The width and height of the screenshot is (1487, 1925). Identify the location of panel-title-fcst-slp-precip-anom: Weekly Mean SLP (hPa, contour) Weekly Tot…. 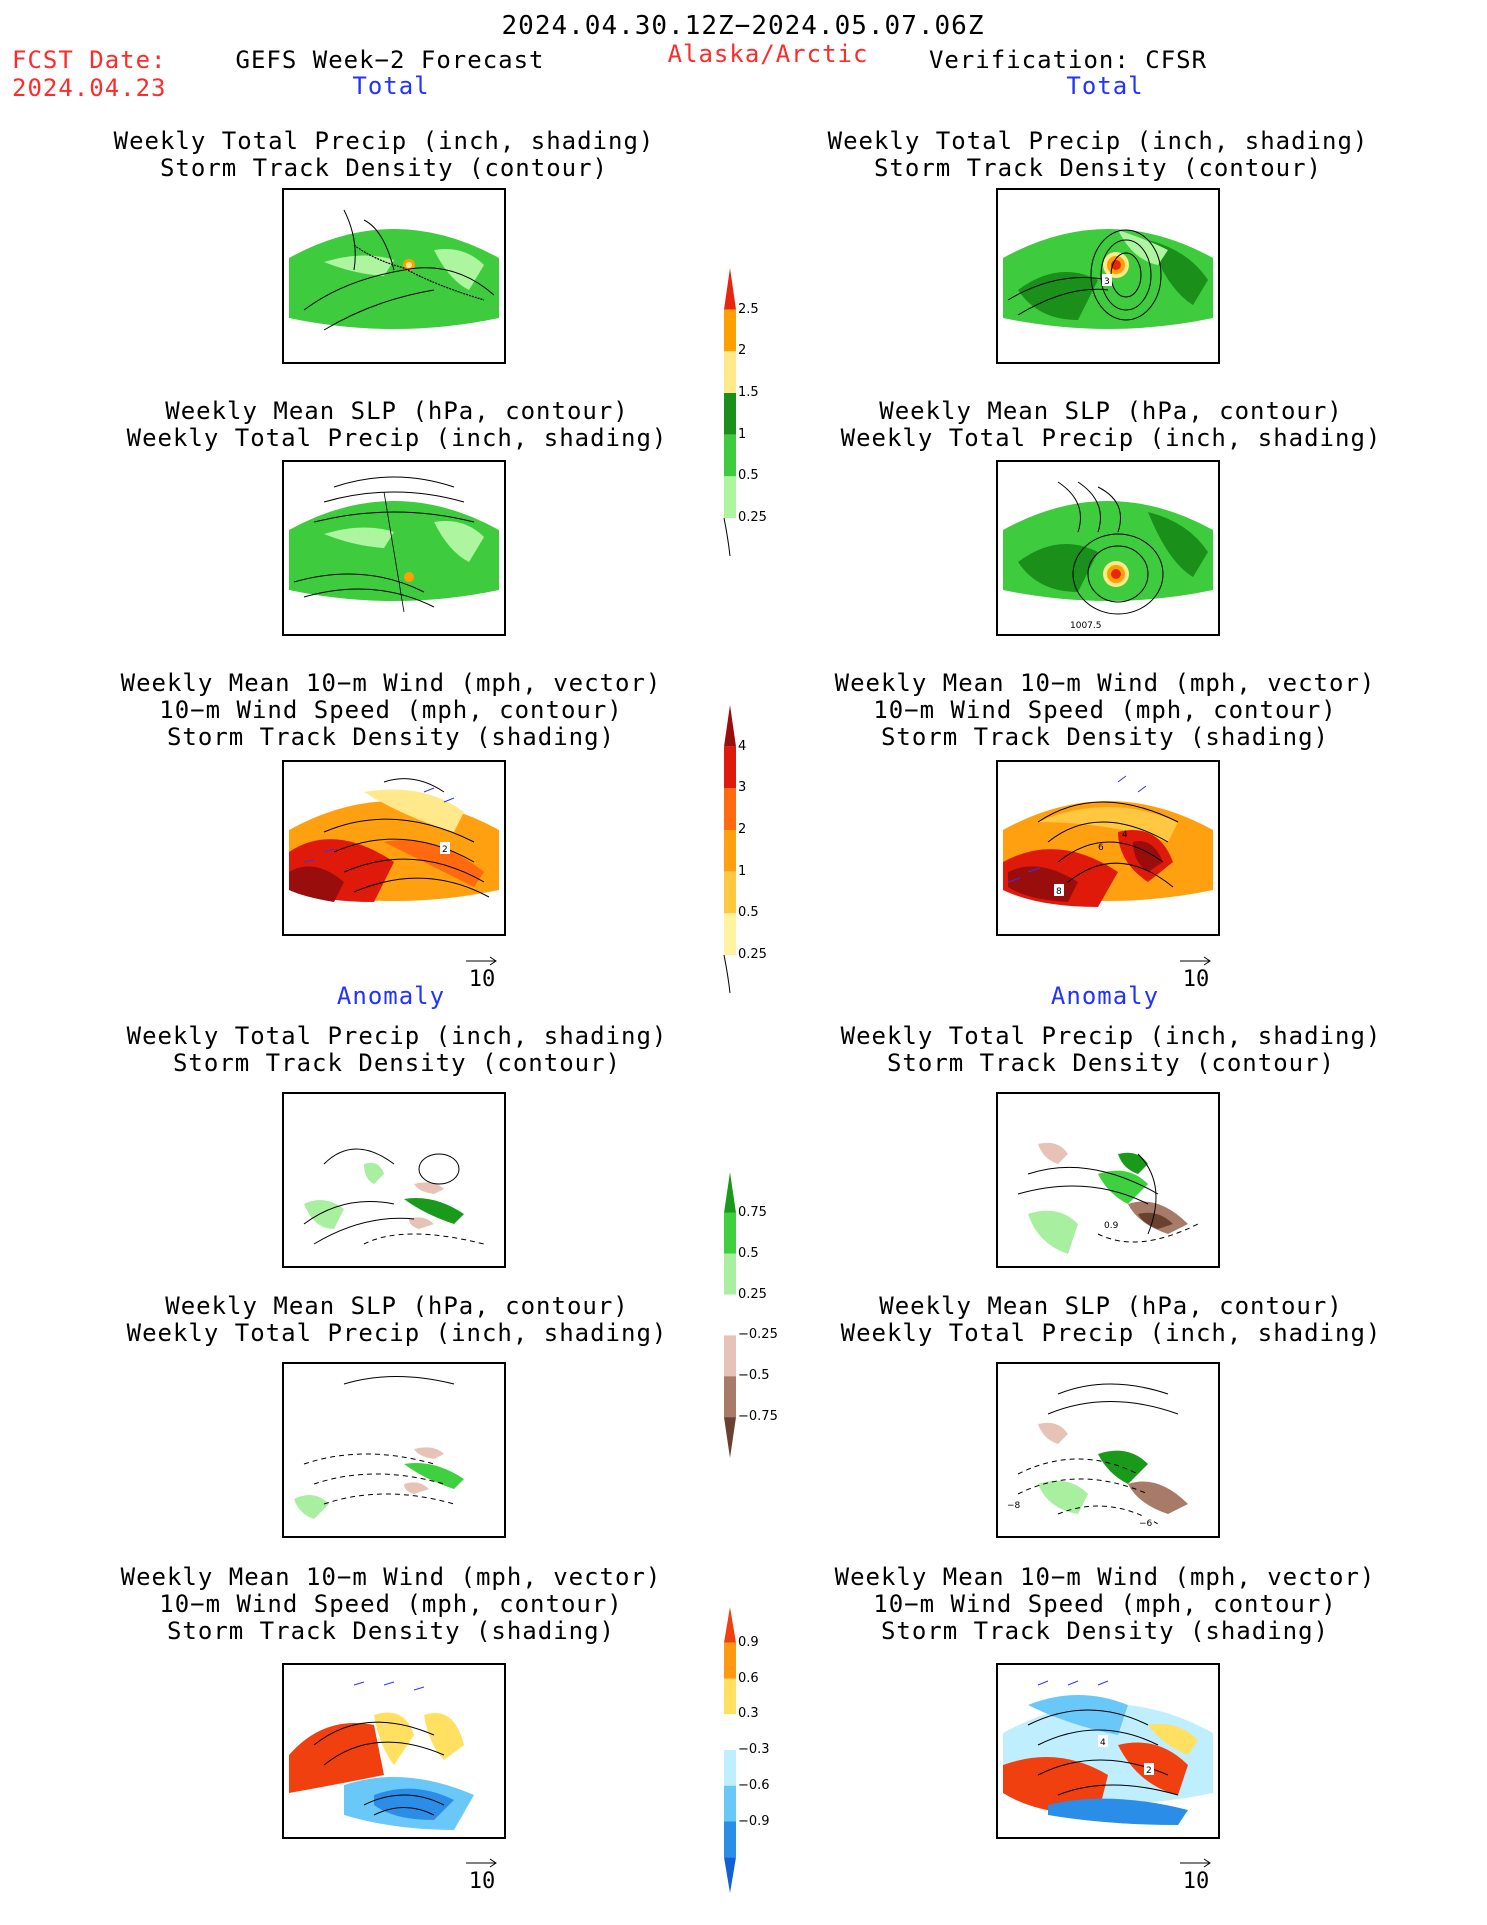
(397, 1319).